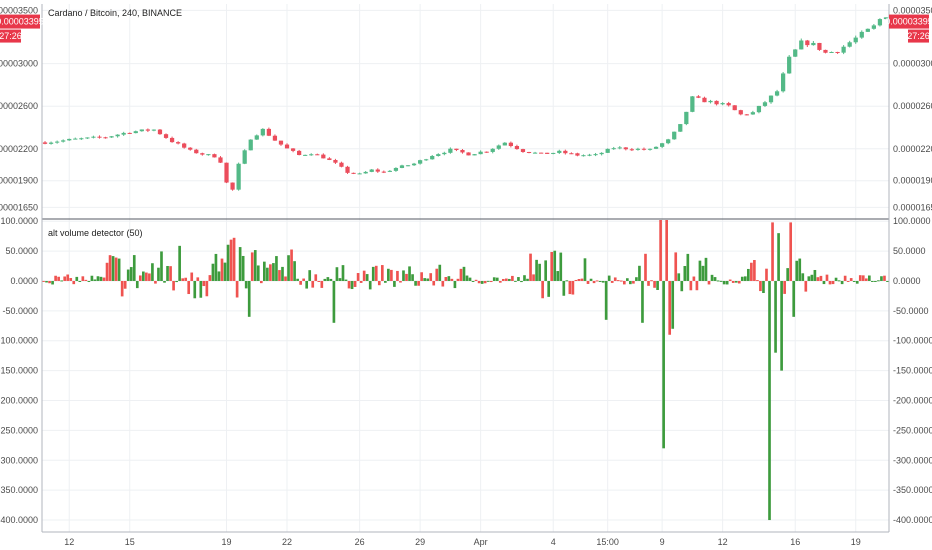  What do you see at coordinates (19, 221) in the screenshot?
I see `volume-tick-label-left: 100.0000` at bounding box center [19, 221].